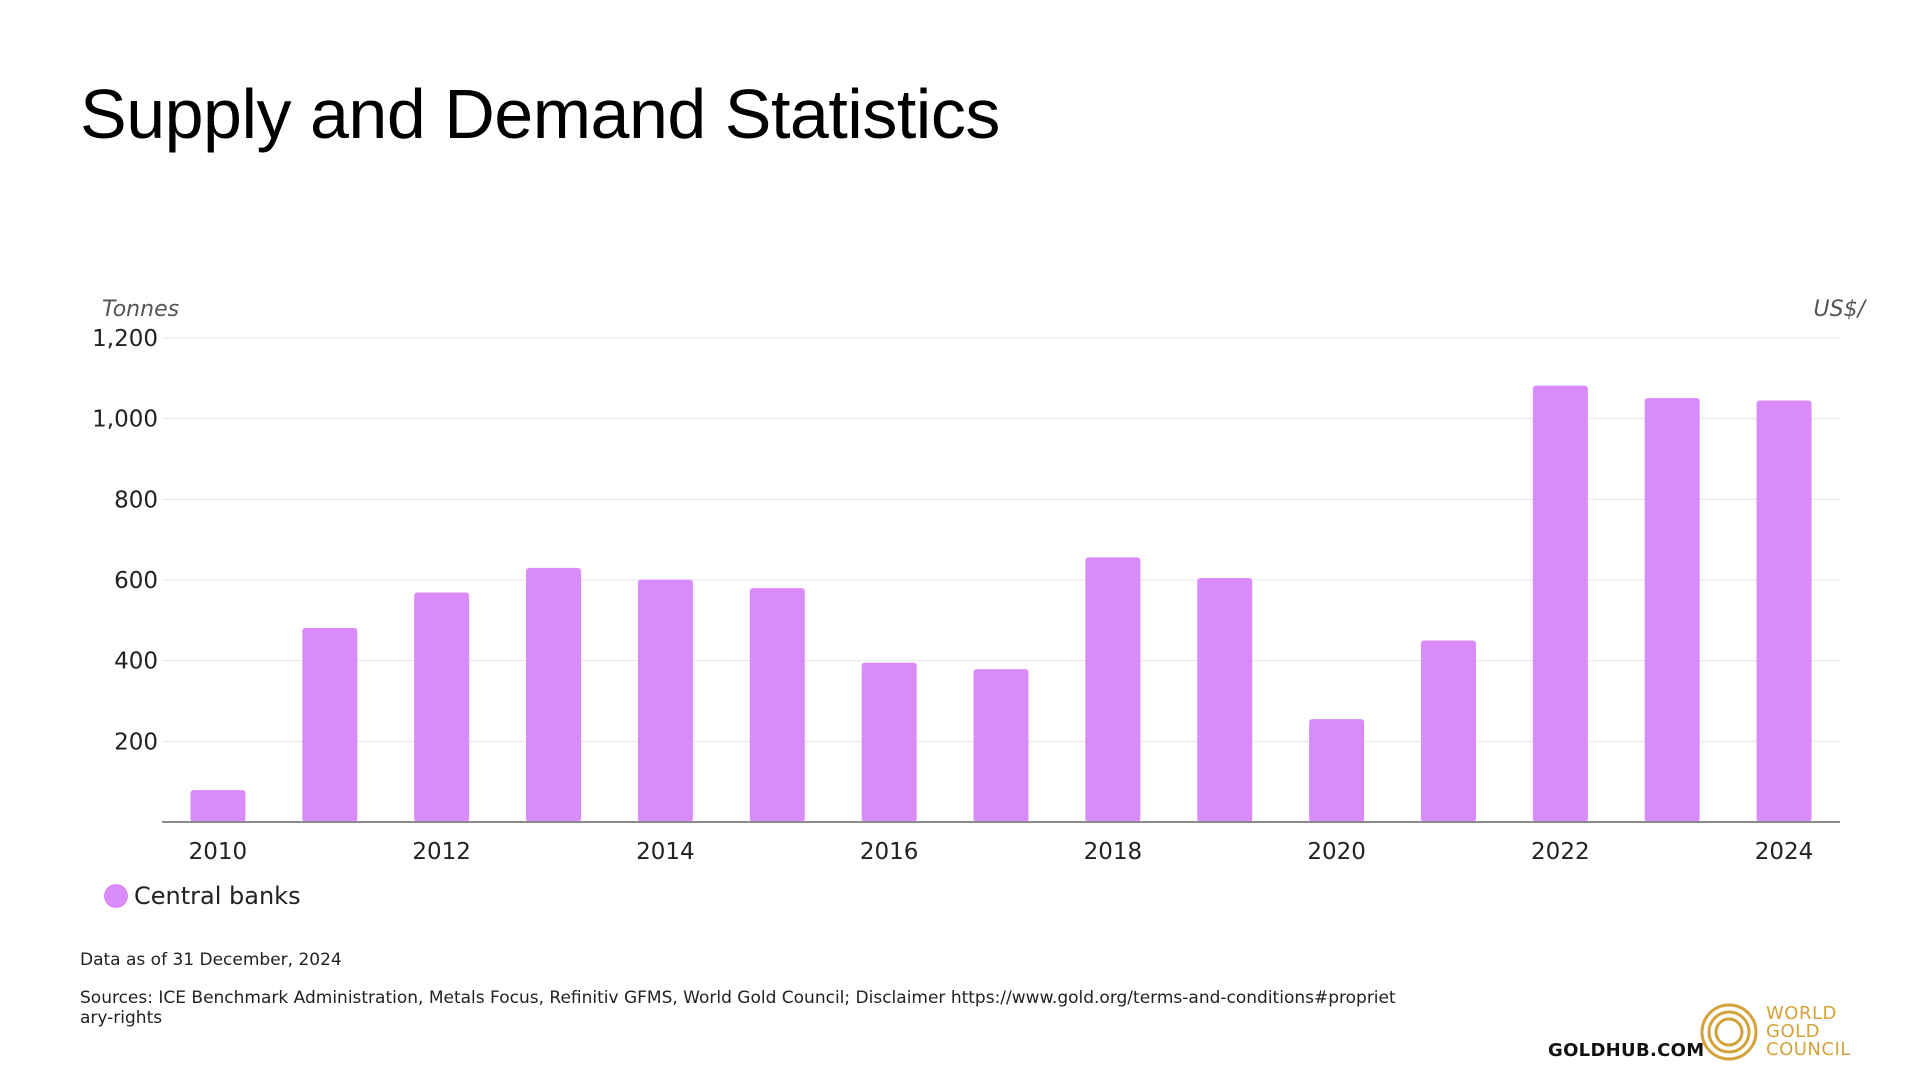 The width and height of the screenshot is (1920, 1080). I want to click on x-tick-label: 2024, so click(1784, 852).